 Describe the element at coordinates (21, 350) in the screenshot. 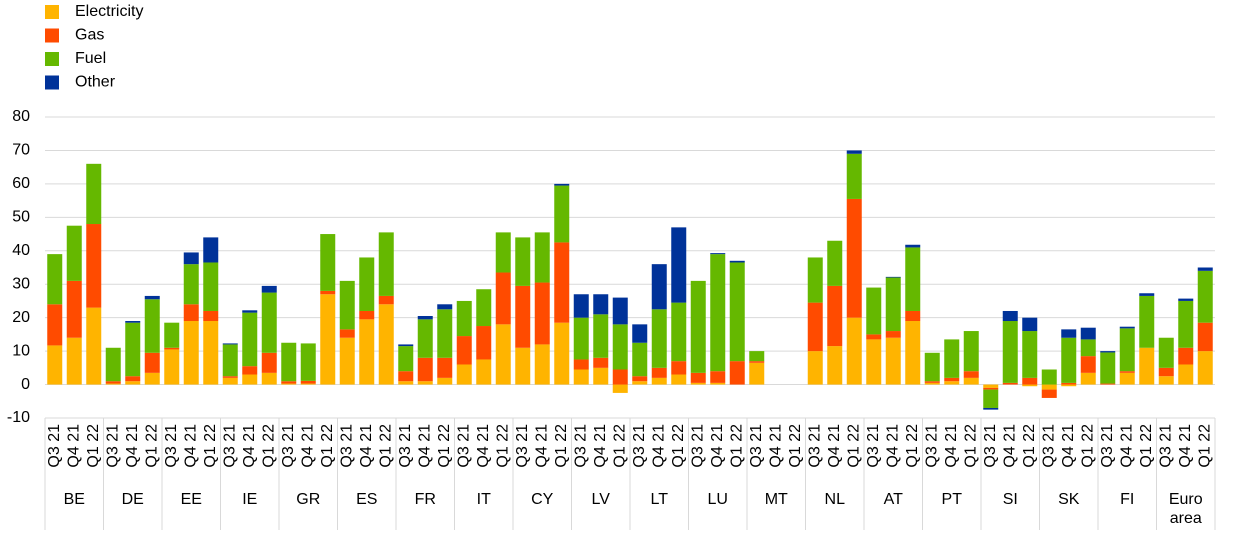

I see `y-tick-label: 10` at that location.